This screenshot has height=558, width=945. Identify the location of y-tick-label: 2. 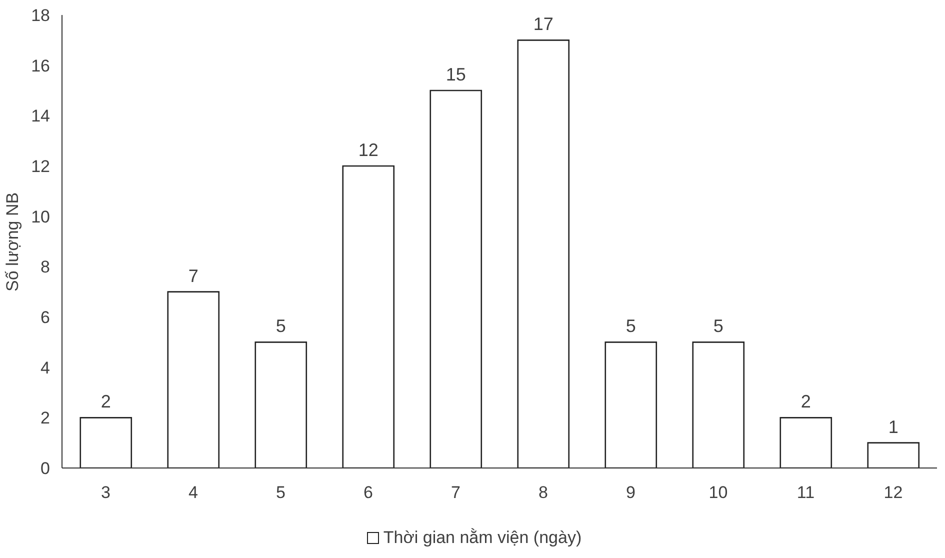
(45, 418).